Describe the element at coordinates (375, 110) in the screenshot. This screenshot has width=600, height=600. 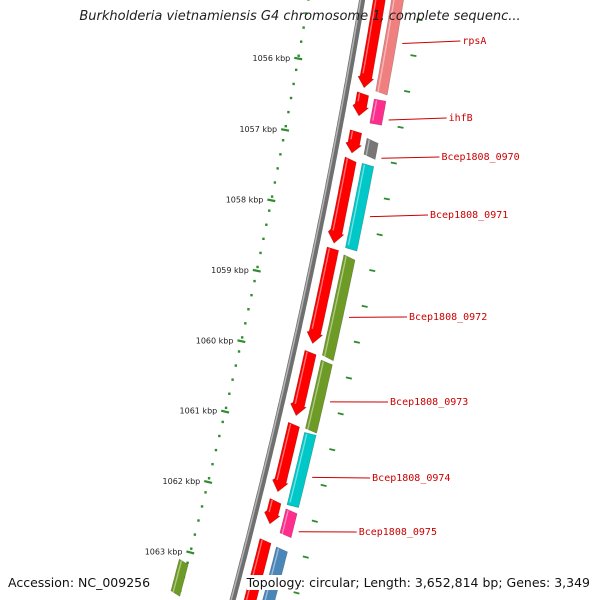
I see `gene-ihfB-shine` at that location.